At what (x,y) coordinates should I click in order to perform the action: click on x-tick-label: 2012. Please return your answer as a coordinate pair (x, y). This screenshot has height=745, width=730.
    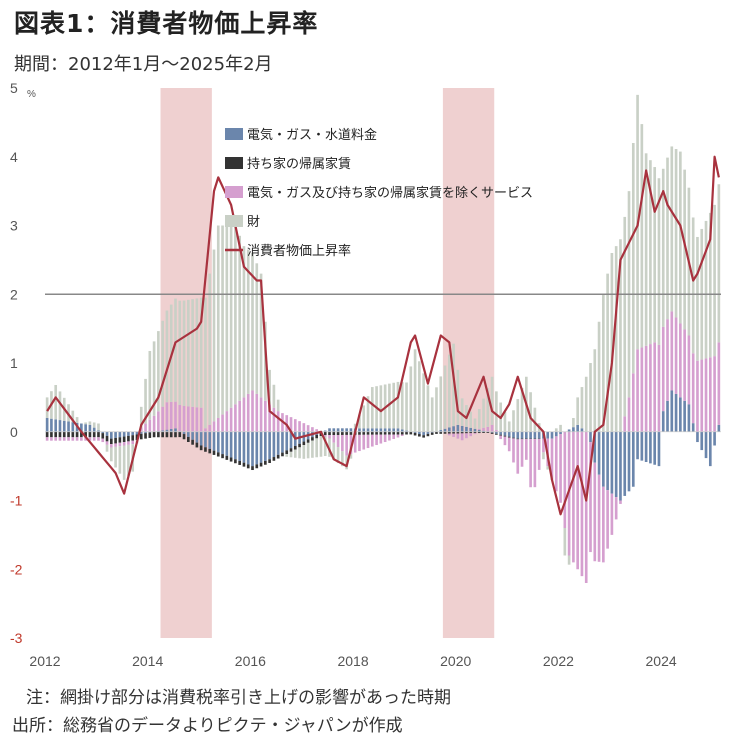
    Looking at the image, I should click on (44, 661).